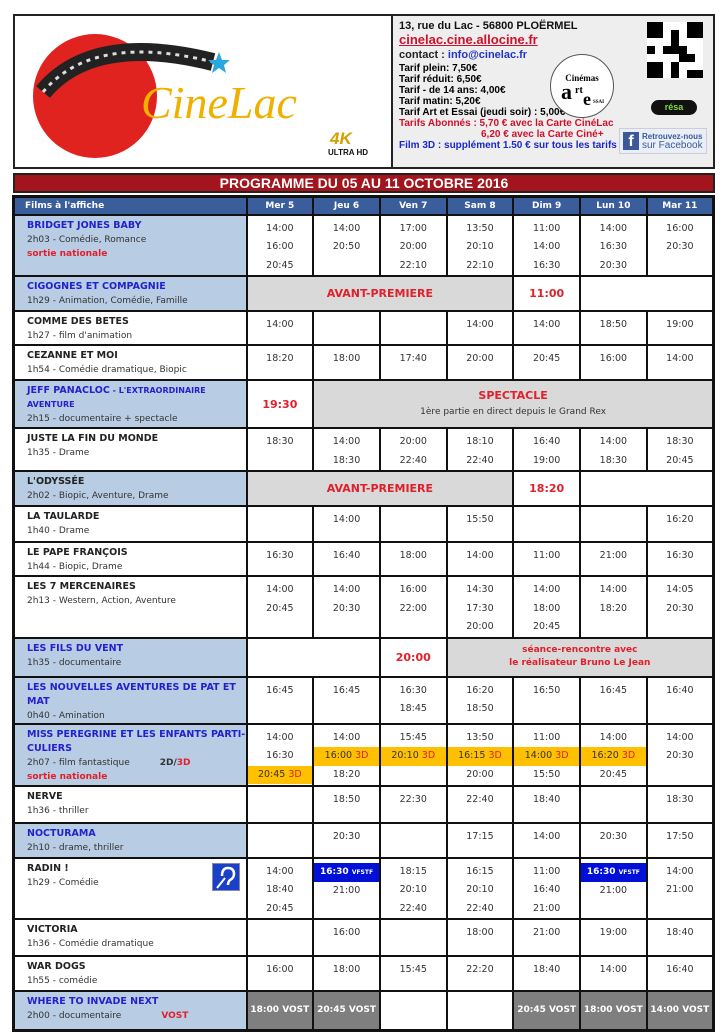 The image size is (727, 1032). What do you see at coordinates (136, 930) in the screenshot?
I see `film-title: VICTORIA` at bounding box center [136, 930].